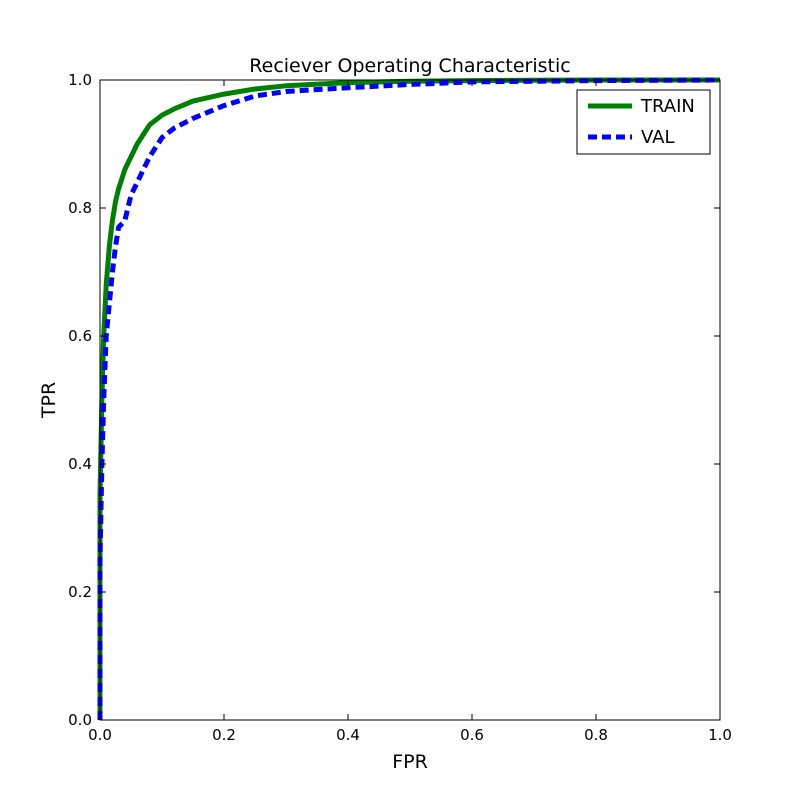 Image resolution: width=800 pixels, height=800 pixels. I want to click on y-tick-label: 1.0, so click(80, 80).